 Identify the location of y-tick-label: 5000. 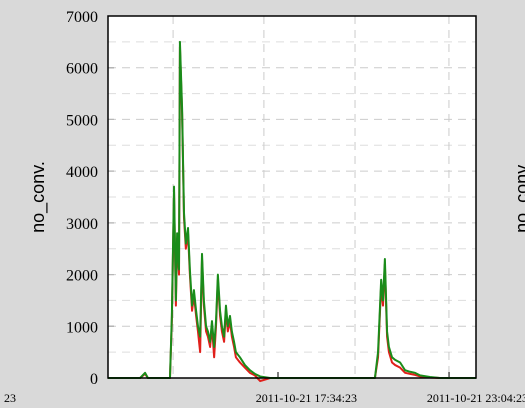
(82, 120).